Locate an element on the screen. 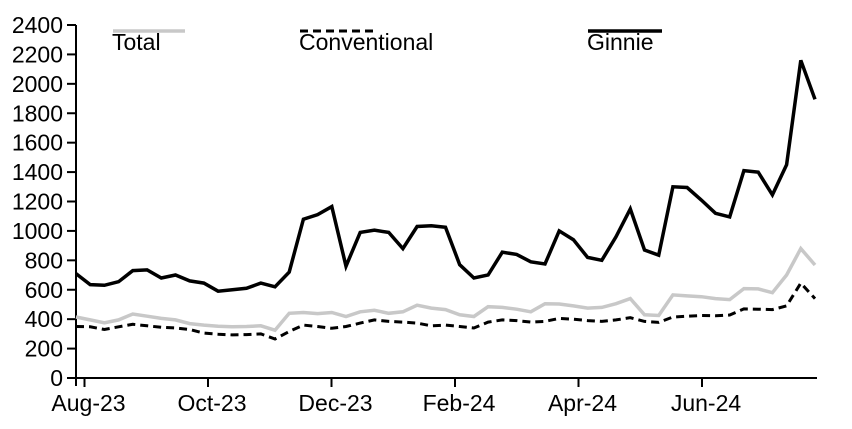 This screenshot has width=852, height=429. y-axis-tick-label: 1000 is located at coordinates (37, 231).